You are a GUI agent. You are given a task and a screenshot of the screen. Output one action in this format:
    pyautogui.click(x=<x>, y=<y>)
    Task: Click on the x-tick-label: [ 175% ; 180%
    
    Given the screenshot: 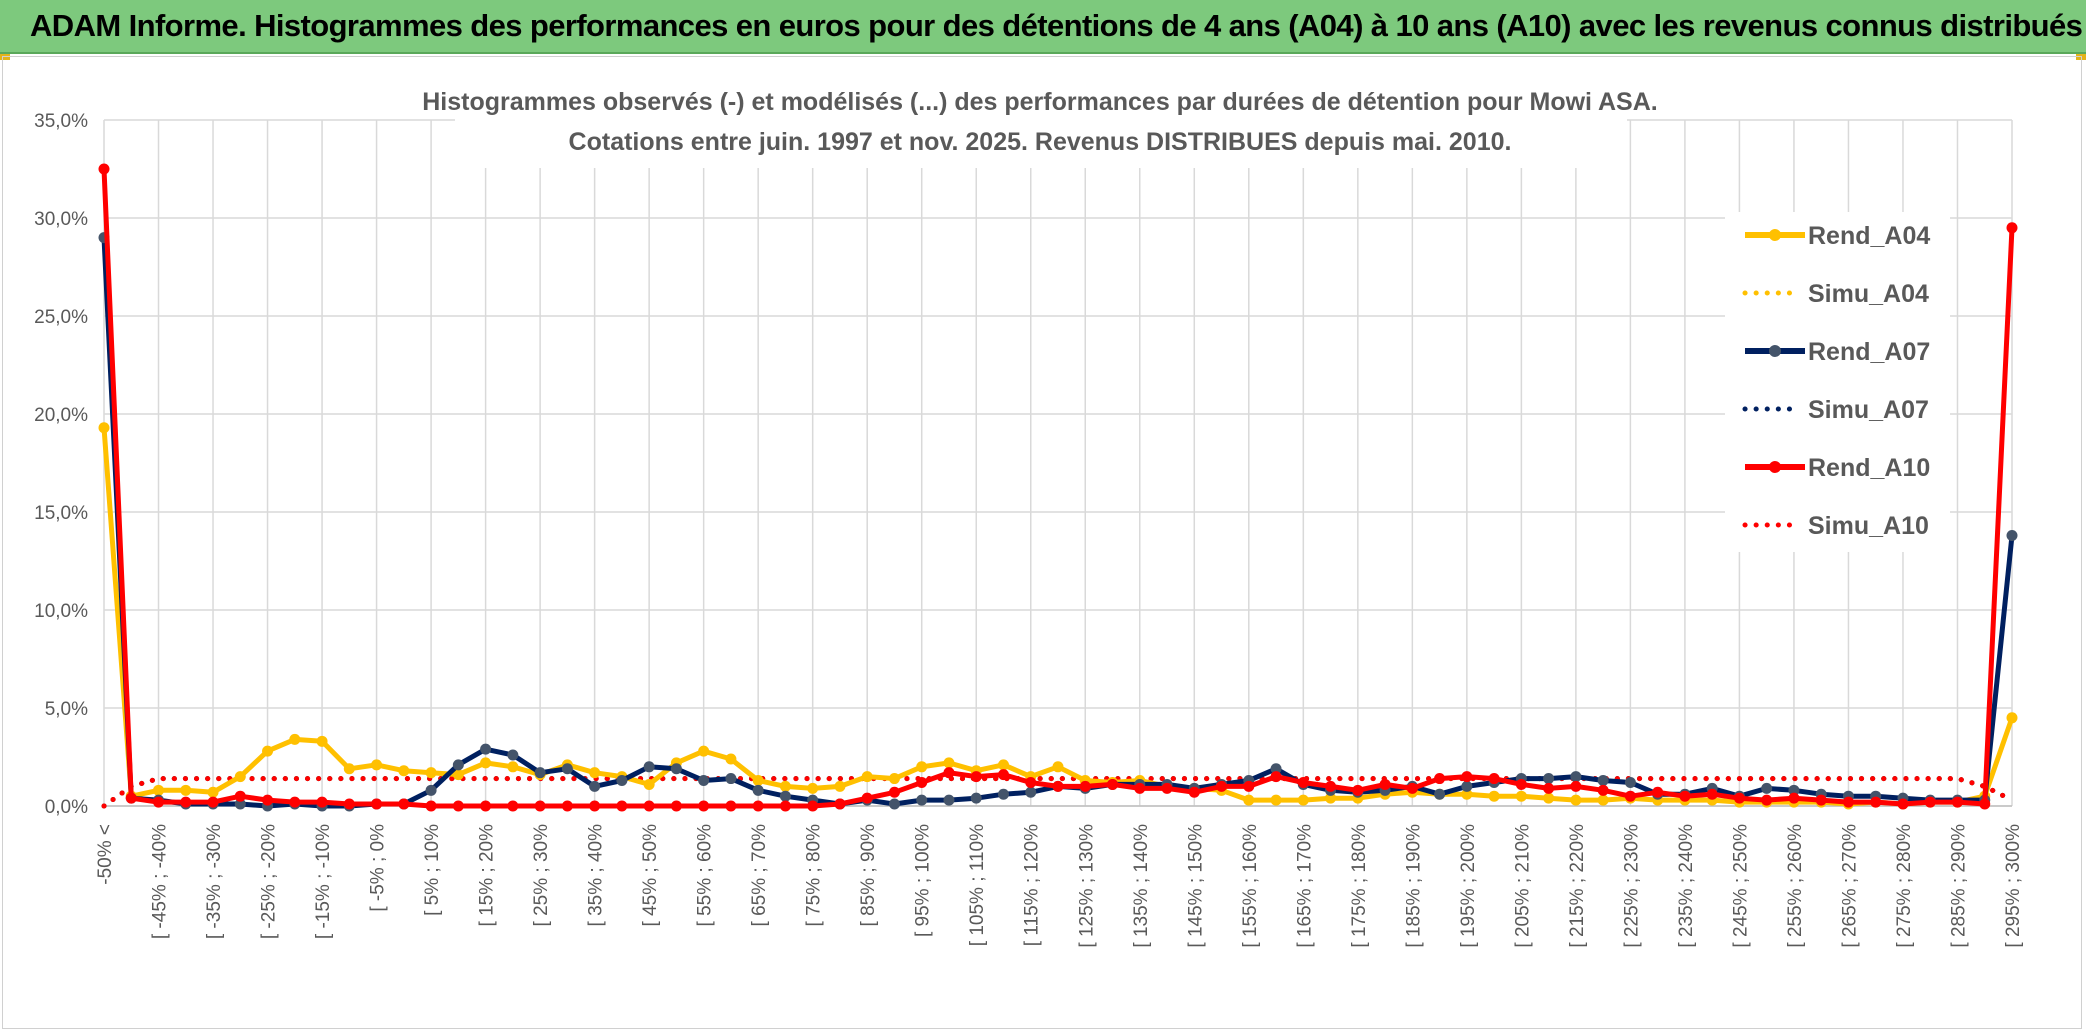 What is the action you would take?
    pyautogui.click(x=1359, y=886)
    